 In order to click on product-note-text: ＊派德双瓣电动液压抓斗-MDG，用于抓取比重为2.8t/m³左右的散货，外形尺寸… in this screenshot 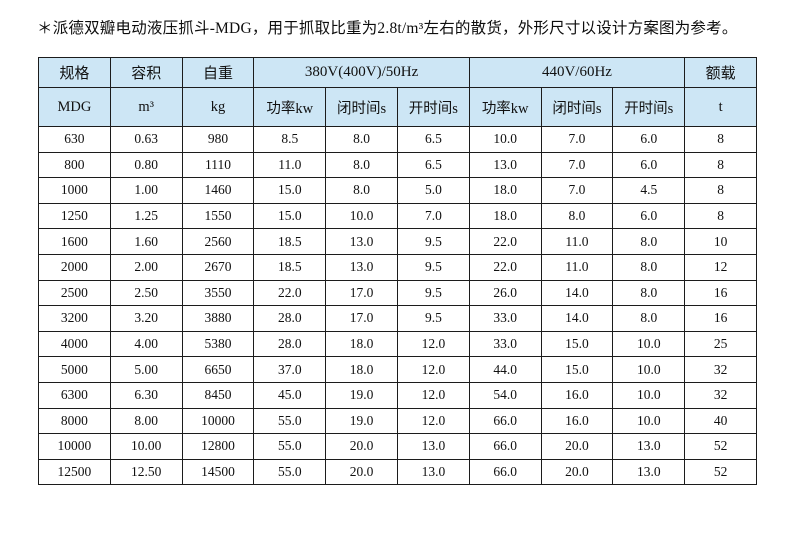, I will do `click(387, 28)`.